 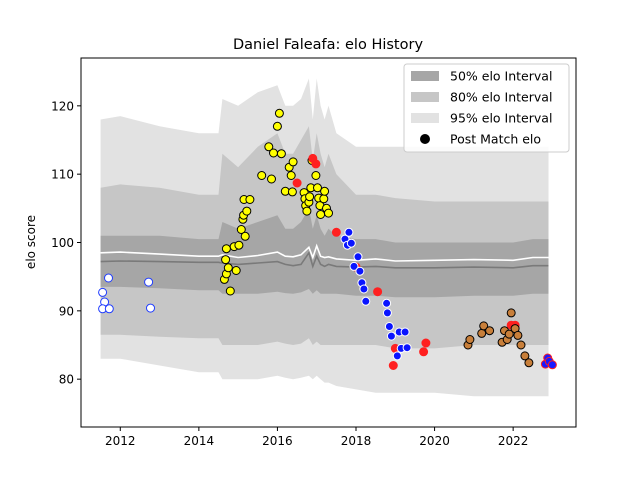 I want to click on x-tick-label: 2022, so click(x=513, y=441).